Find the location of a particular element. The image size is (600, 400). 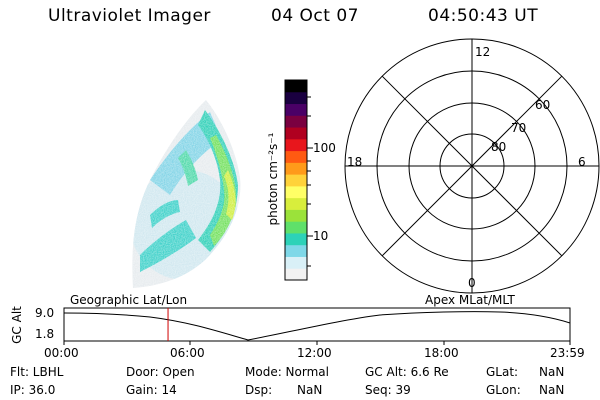

time-label: 04:50:43 UT is located at coordinates (483, 16).